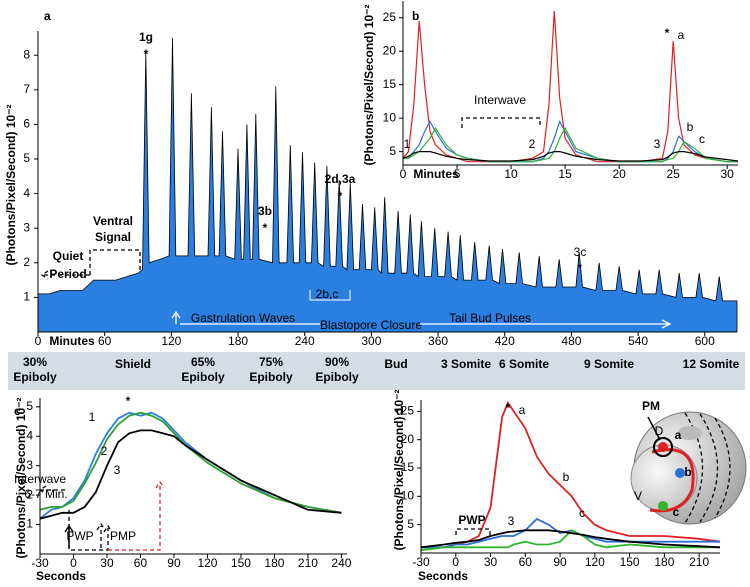 This screenshot has width=750, height=587. What do you see at coordinates (243, 318) in the screenshot?
I see `annotation: Gastrulation Waves` at bounding box center [243, 318].